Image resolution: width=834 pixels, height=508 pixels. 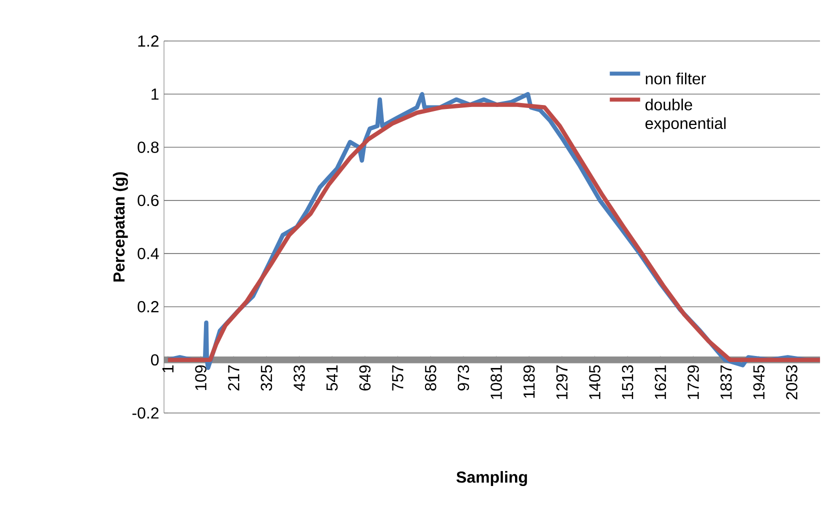 What do you see at coordinates (155, 360) in the screenshot?
I see `y-tick-label: 0` at bounding box center [155, 360].